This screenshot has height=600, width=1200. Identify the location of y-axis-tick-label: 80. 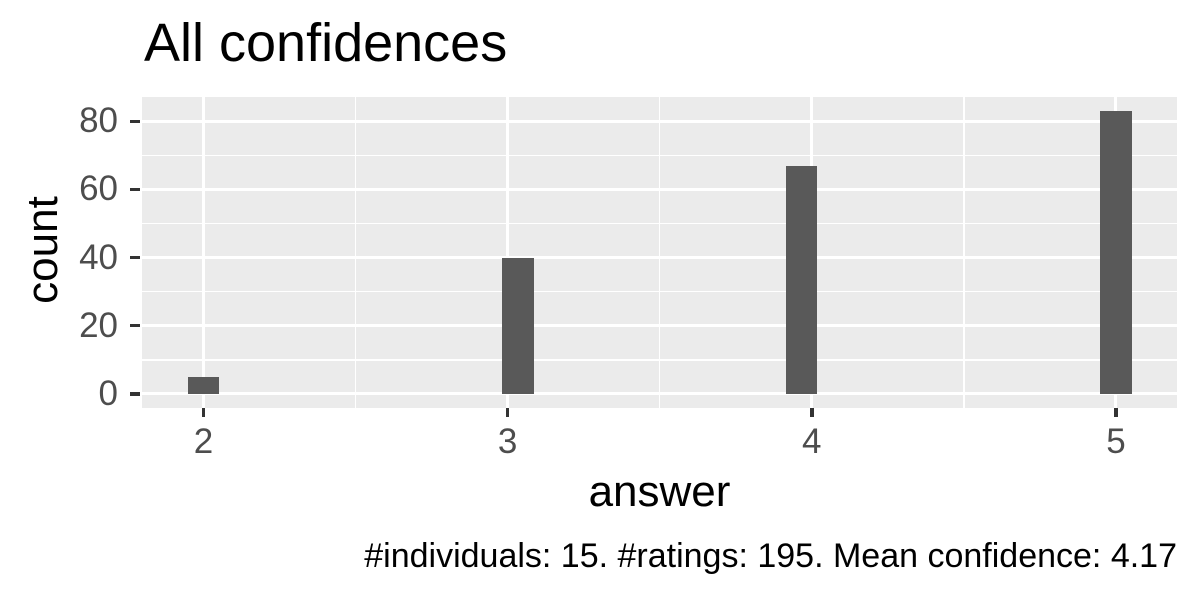
(98, 121).